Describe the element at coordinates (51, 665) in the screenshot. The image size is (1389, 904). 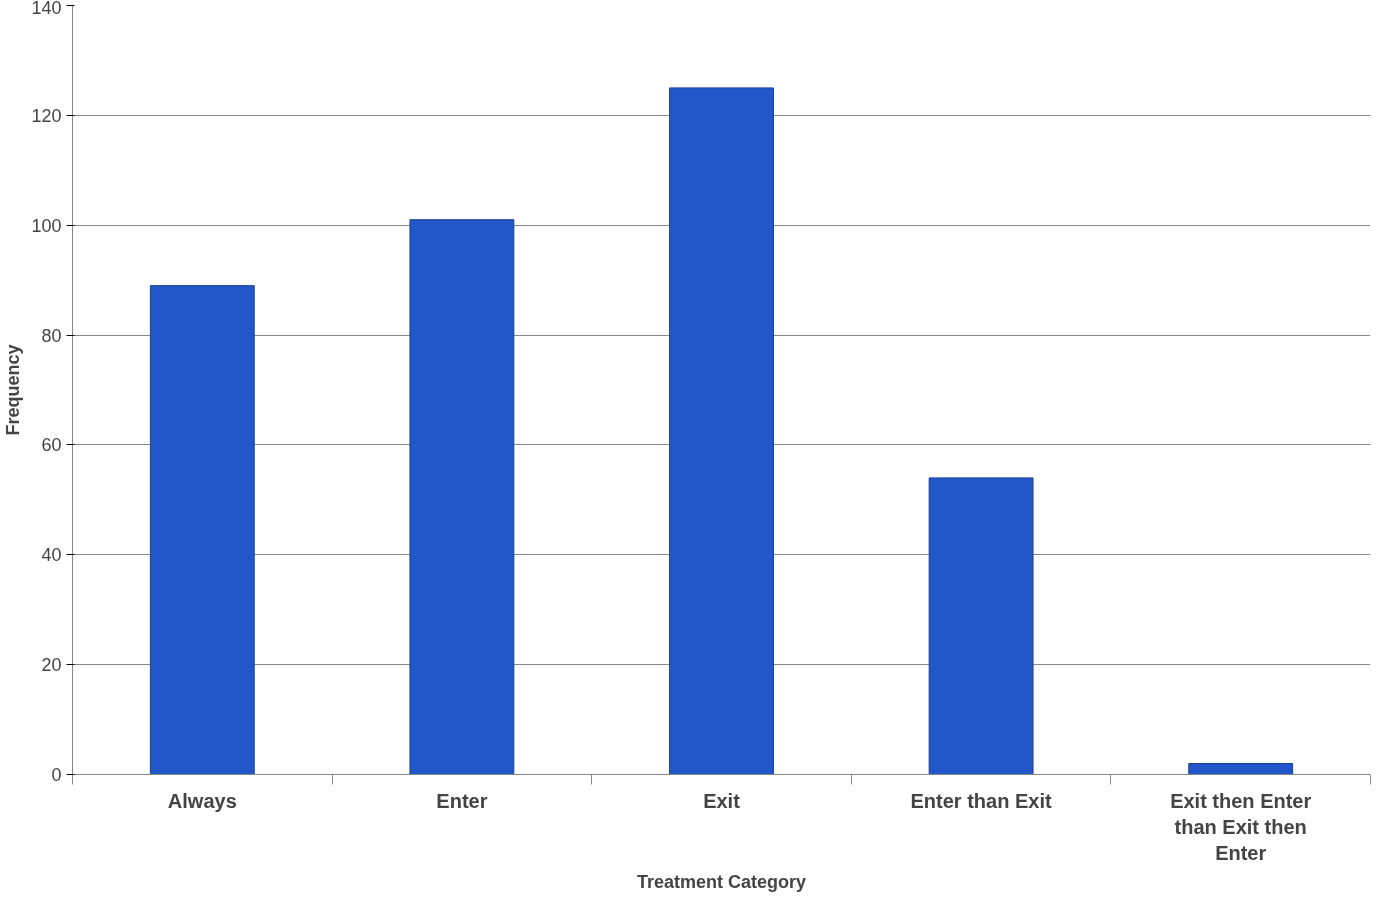
I see `y-tick-label: 20` at that location.